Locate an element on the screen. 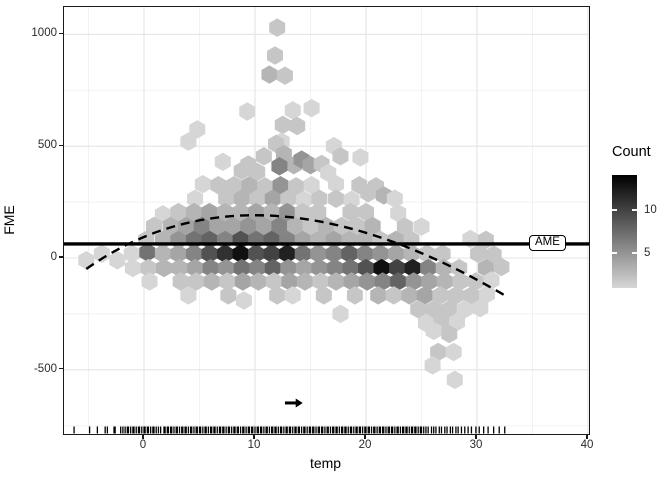 The height and width of the screenshot is (480, 672). arrow-annotation-head is located at coordinates (299, 403).